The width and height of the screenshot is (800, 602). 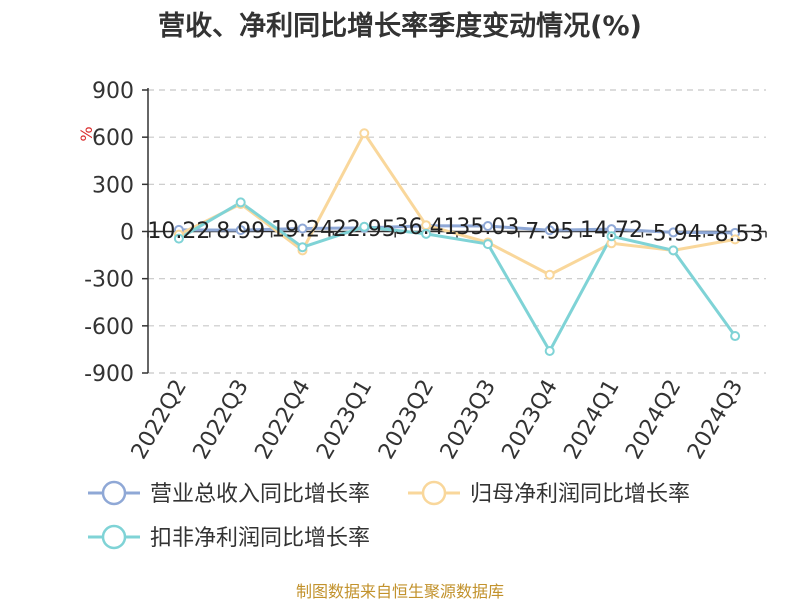 What do you see at coordinates (178, 231) in the screenshot?
I see `data-label: 10.22` at bounding box center [178, 231].